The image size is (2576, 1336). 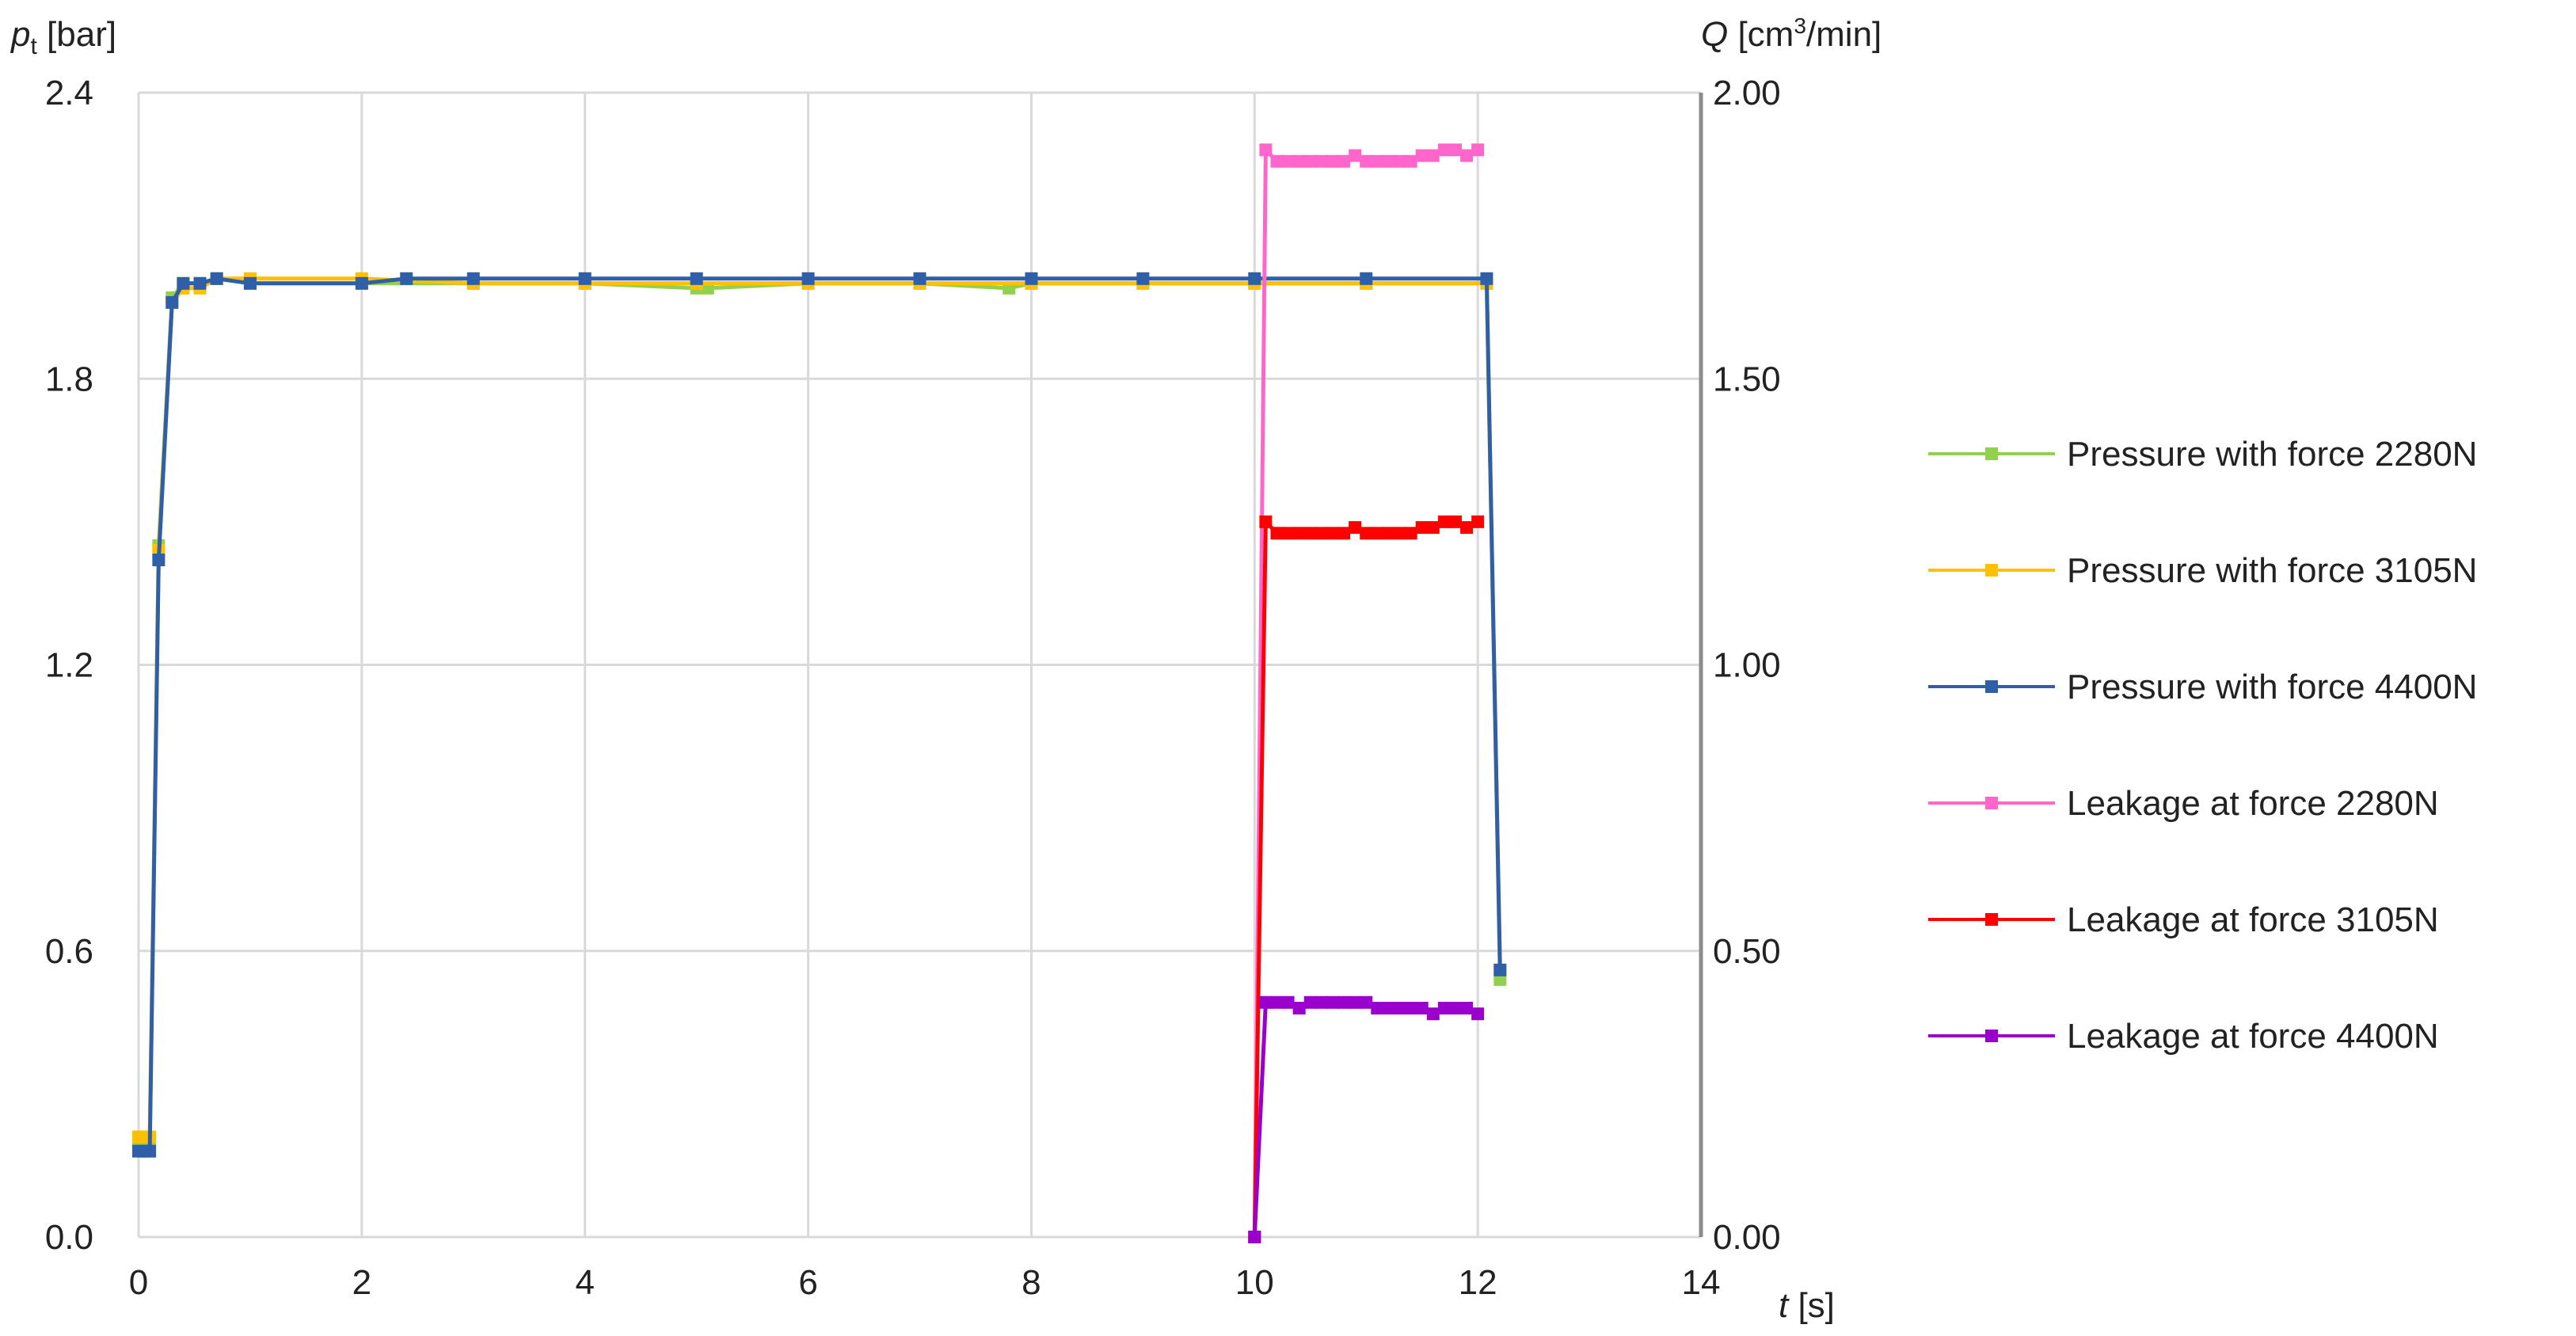 I want to click on x-tick-label: 4, so click(x=584, y=1282).